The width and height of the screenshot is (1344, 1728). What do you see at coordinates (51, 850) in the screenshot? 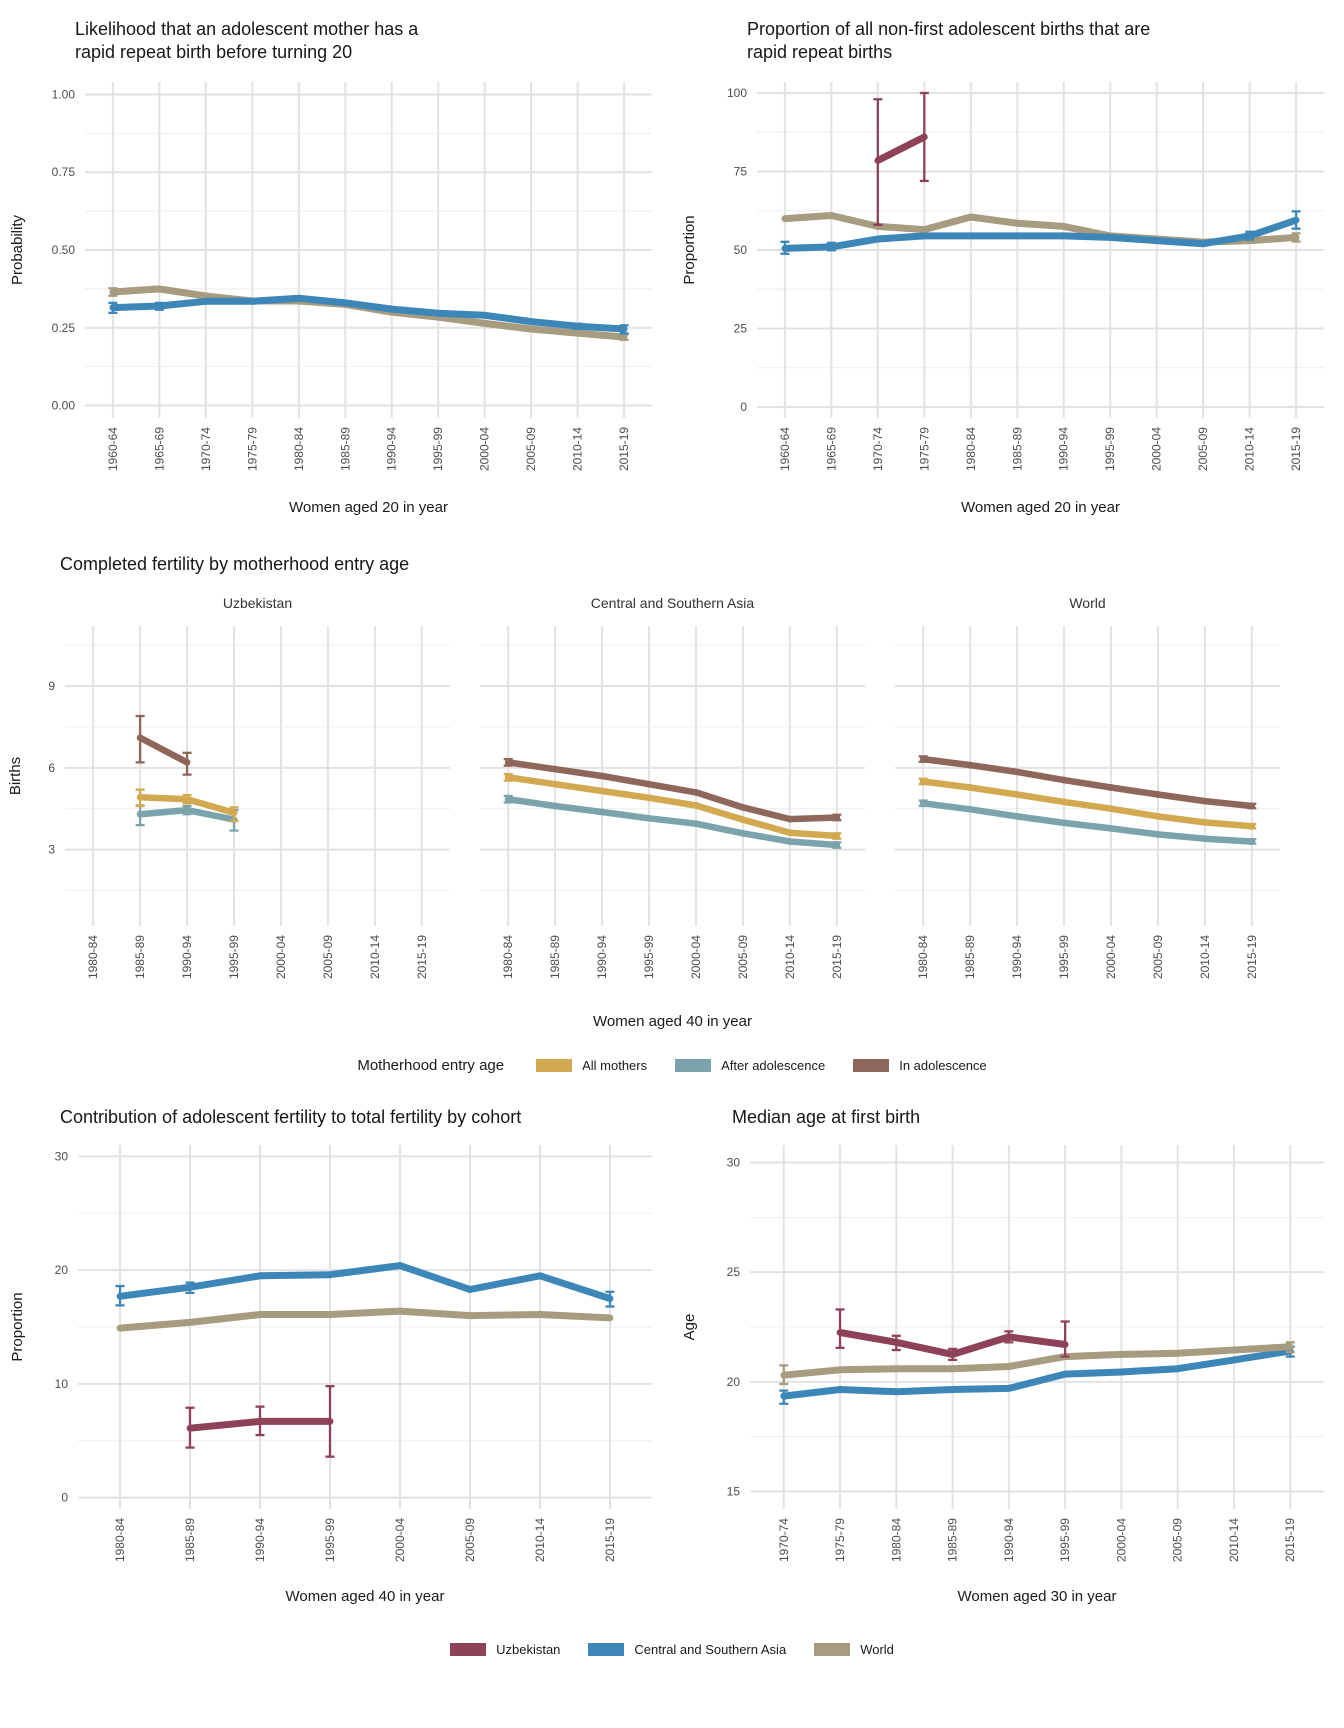
I see `svg-text: 3` at bounding box center [51, 850].